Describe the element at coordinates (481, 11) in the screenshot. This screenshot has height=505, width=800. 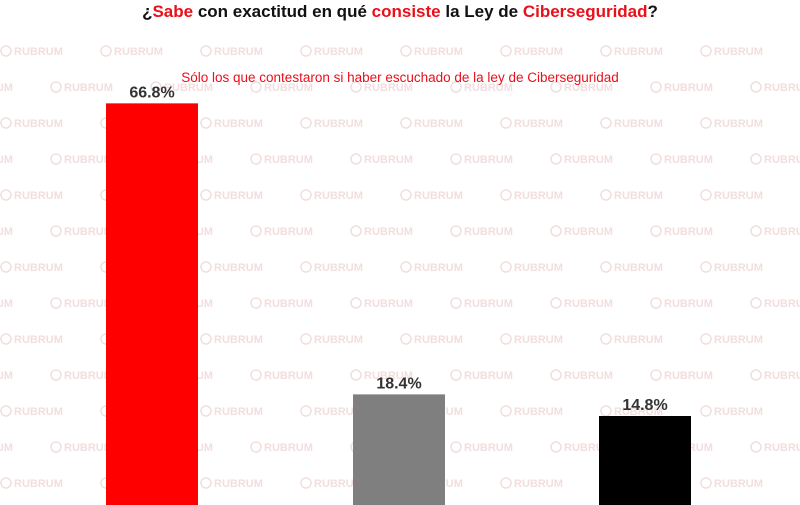
I see `title-text: la Ley de` at that location.